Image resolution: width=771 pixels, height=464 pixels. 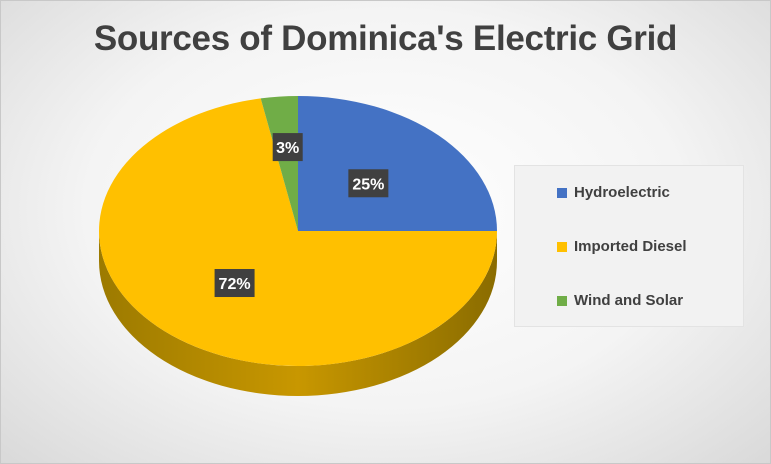 What do you see at coordinates (629, 300) in the screenshot?
I see `legend-label-wind-and-solar: Wind and Solar` at bounding box center [629, 300].